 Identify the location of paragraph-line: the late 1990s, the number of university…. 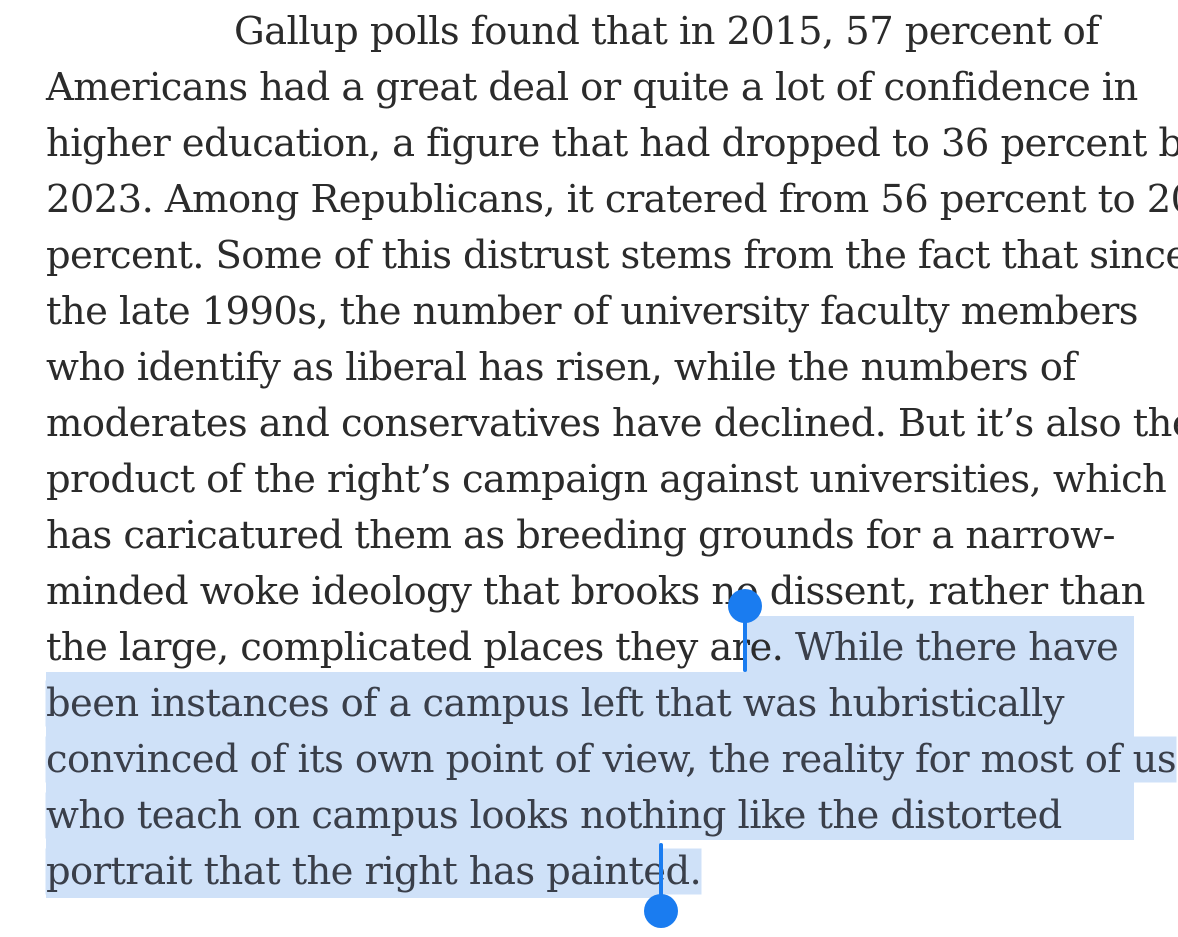
(592, 311).